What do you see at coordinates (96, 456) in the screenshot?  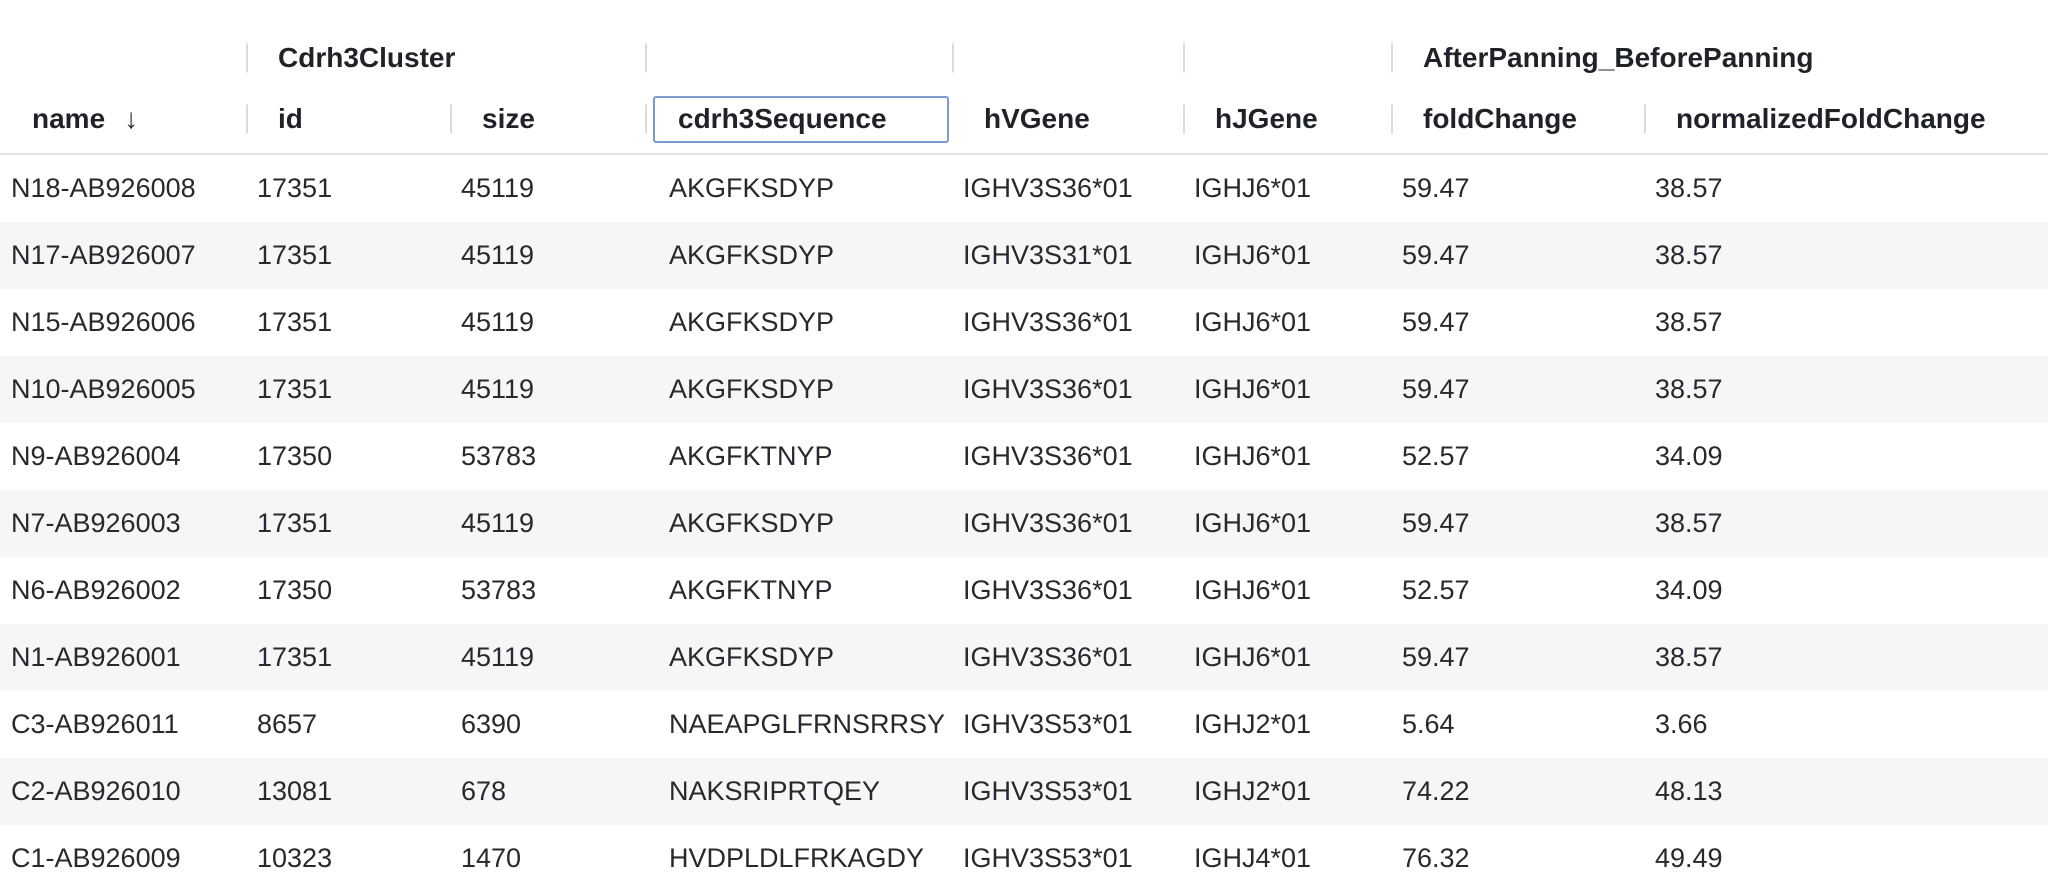 I see `cell-name: N9-AB926004` at bounding box center [96, 456].